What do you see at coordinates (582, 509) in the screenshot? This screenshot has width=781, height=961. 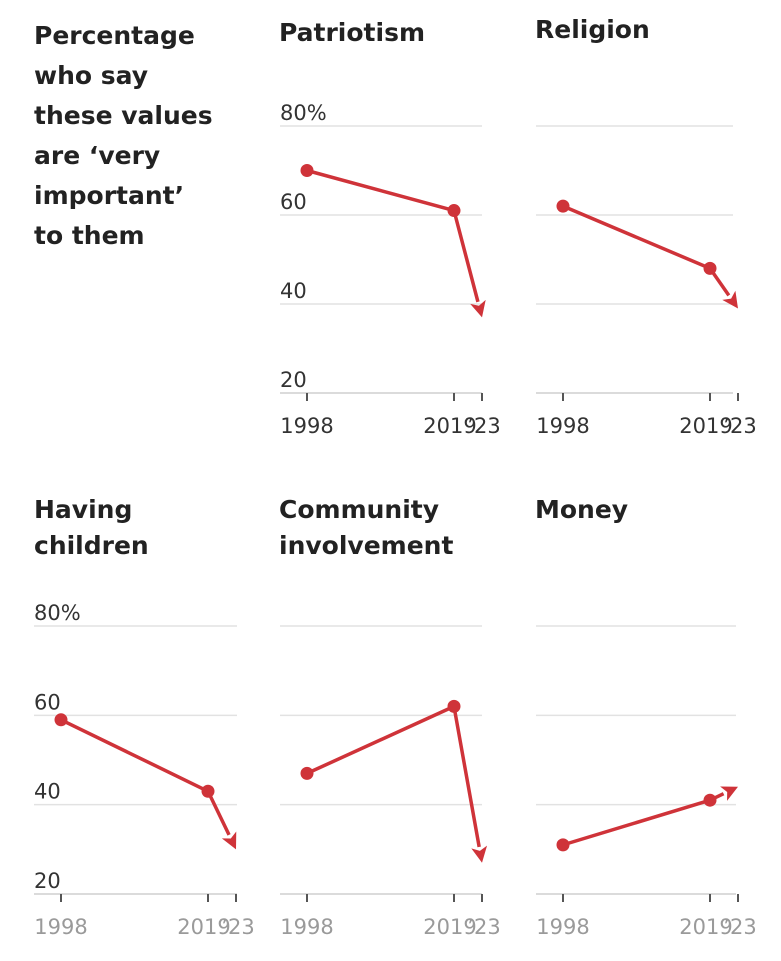 I see `panel-title-money: Money` at bounding box center [582, 509].